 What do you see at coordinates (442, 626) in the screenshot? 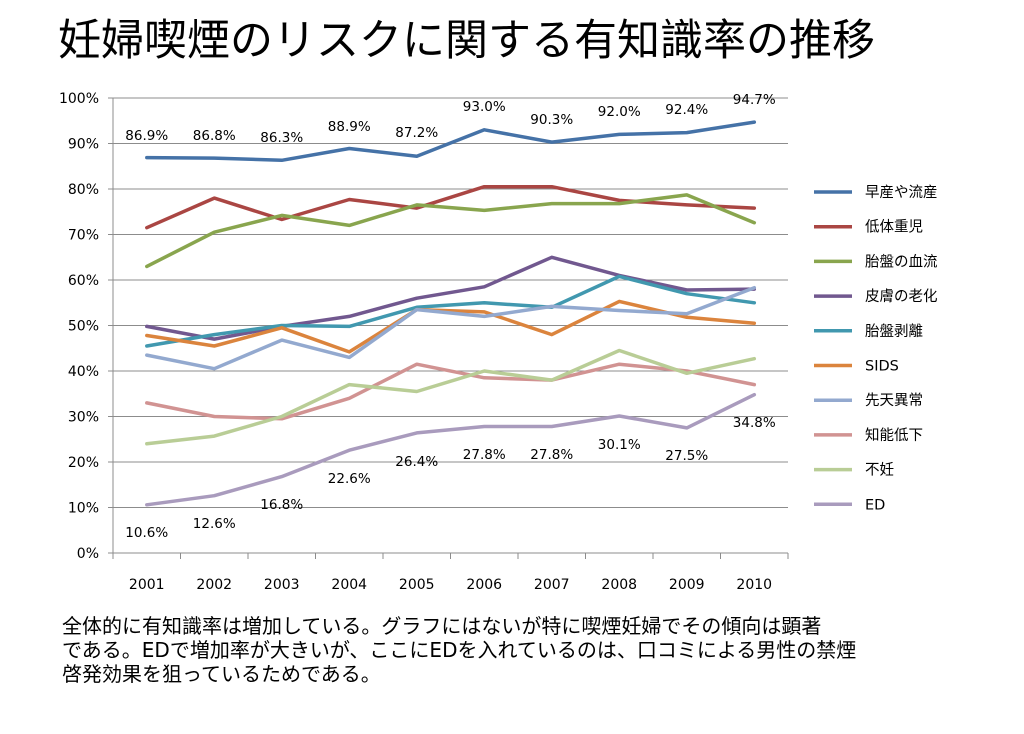
I see `caption-line-1: 全体的に有知識率は増加している。グラフにはないが特に喫煙妊婦でその傾向は顕著` at bounding box center [442, 626].